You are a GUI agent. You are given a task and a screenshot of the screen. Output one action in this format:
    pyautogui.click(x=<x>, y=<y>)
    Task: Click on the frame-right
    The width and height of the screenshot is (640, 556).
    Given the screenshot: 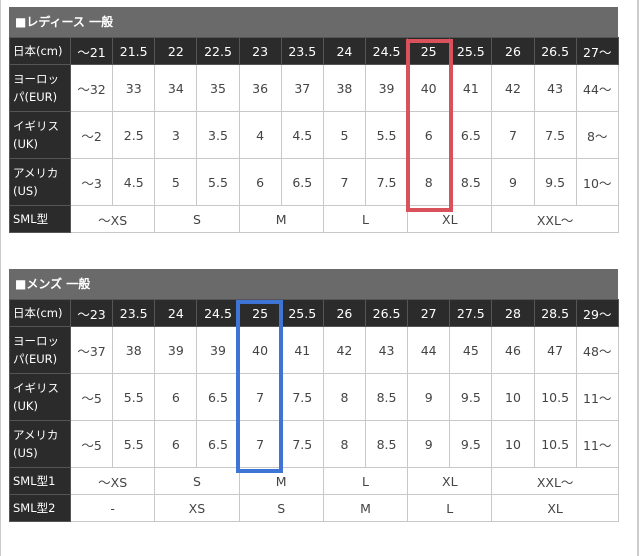 What is the action you would take?
    pyautogui.click(x=638, y=278)
    